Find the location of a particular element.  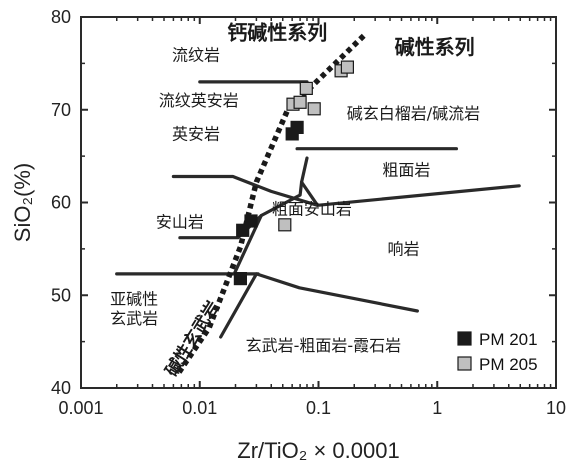

region-label: 碱性系列 is located at coordinates (435, 47).